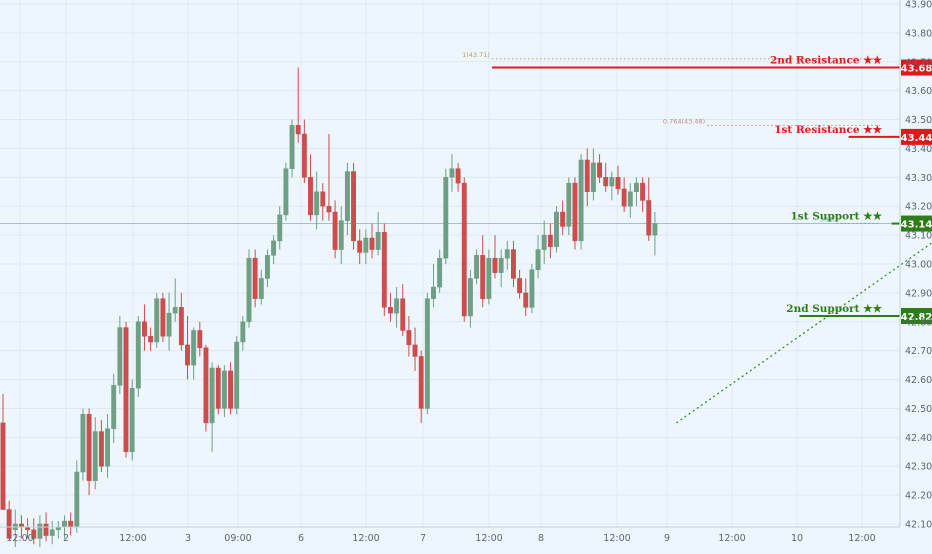 The width and height of the screenshot is (932, 554). I want to click on fib-level-label: 0.764(43.48), so click(684, 121).